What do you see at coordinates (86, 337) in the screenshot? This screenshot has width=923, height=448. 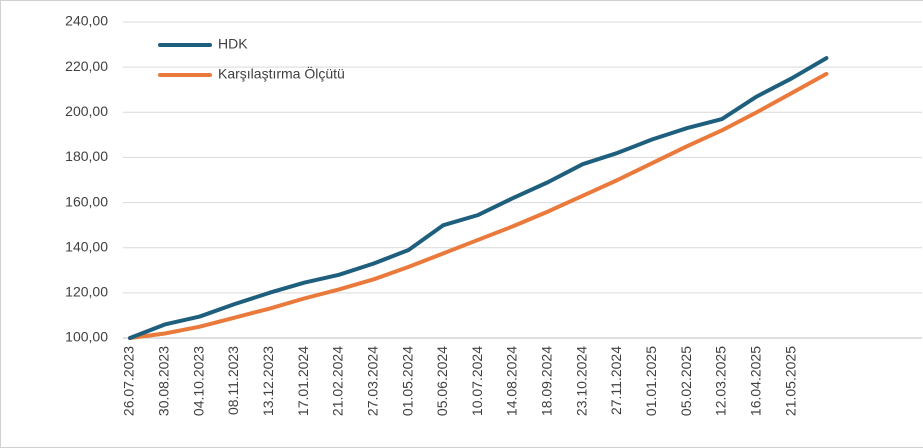 I see `y-tick-label: 100,00` at bounding box center [86, 337].